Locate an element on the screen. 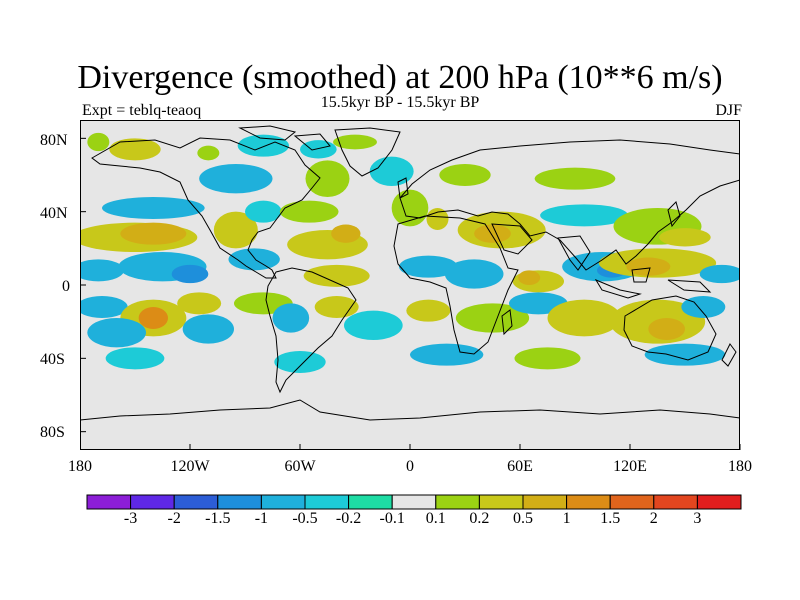 The width and height of the screenshot is (800, 600). lon-tick-0: 0 is located at coordinates (410, 466).